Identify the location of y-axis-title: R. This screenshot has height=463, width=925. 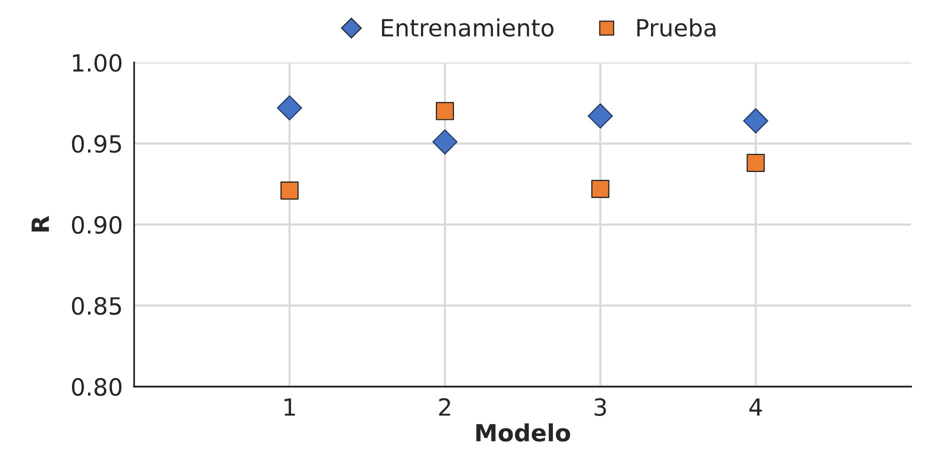
(40, 224).